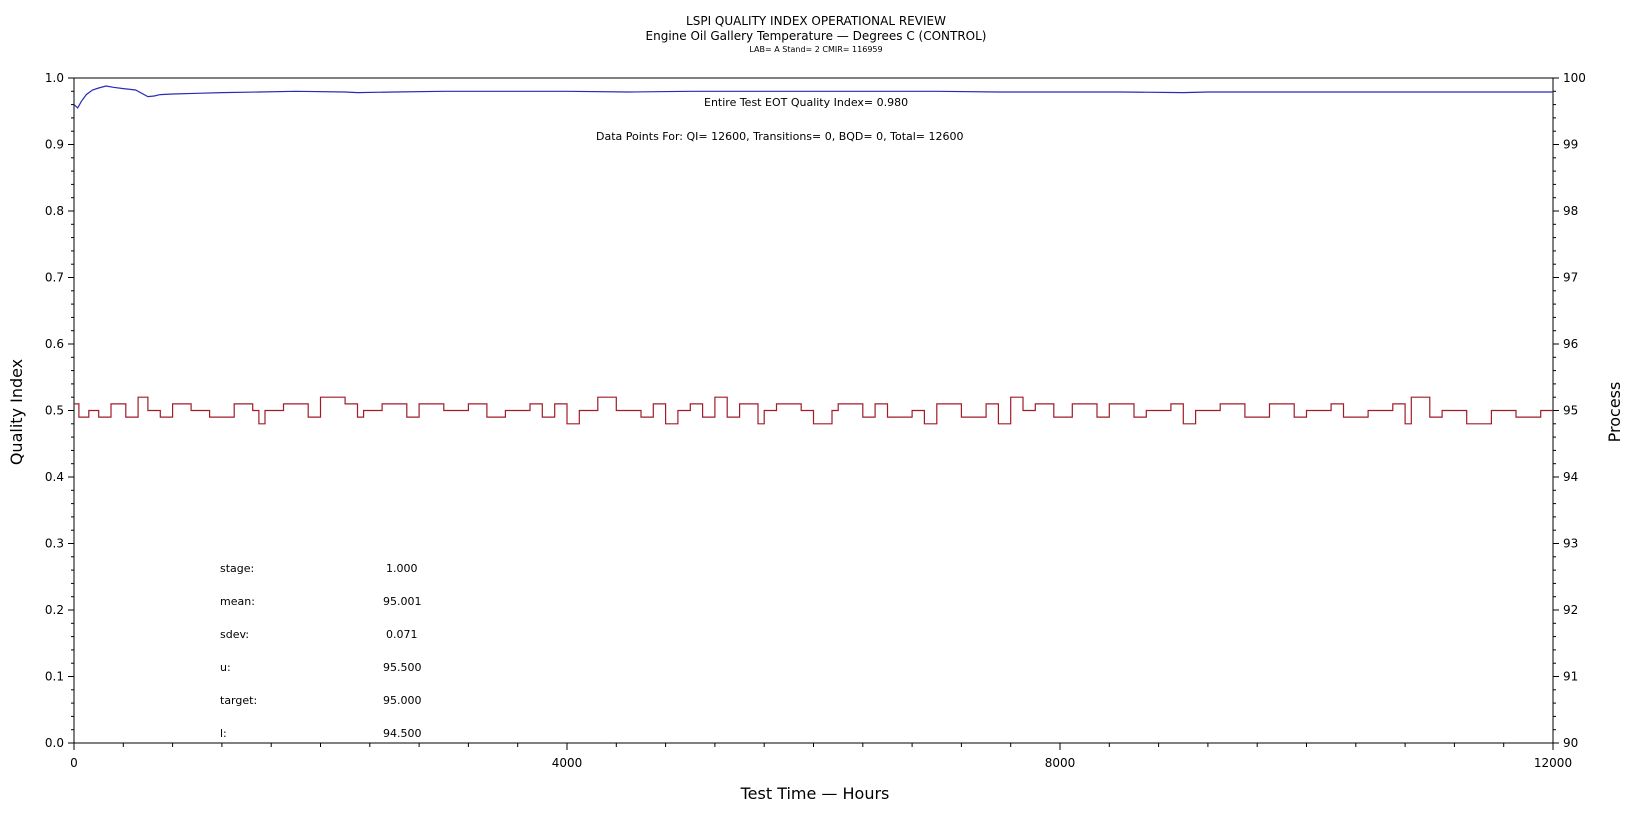 This screenshot has height=819, width=1632. What do you see at coordinates (402, 667) in the screenshot?
I see `stat-value-u: 95.500` at bounding box center [402, 667].